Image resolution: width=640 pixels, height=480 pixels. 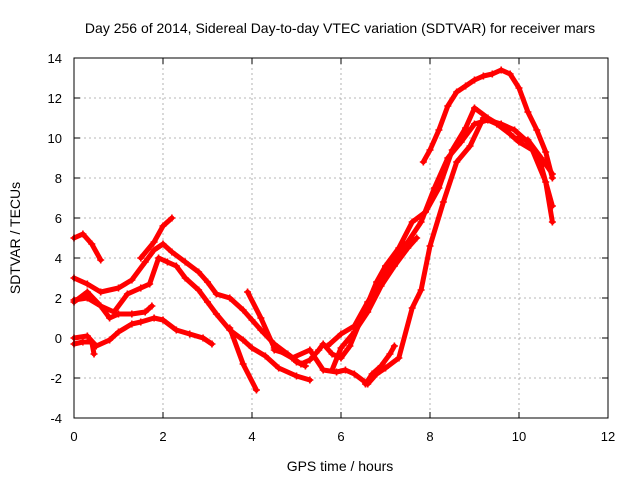 I want to click on y-tick-label: 6, so click(x=58, y=218).